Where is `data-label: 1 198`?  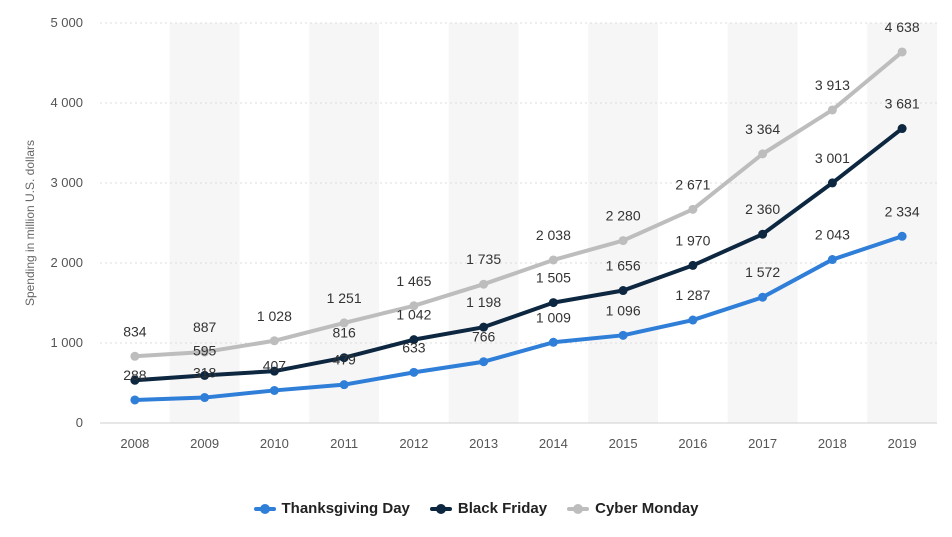
data-label: 1 198 is located at coordinates (483, 302).